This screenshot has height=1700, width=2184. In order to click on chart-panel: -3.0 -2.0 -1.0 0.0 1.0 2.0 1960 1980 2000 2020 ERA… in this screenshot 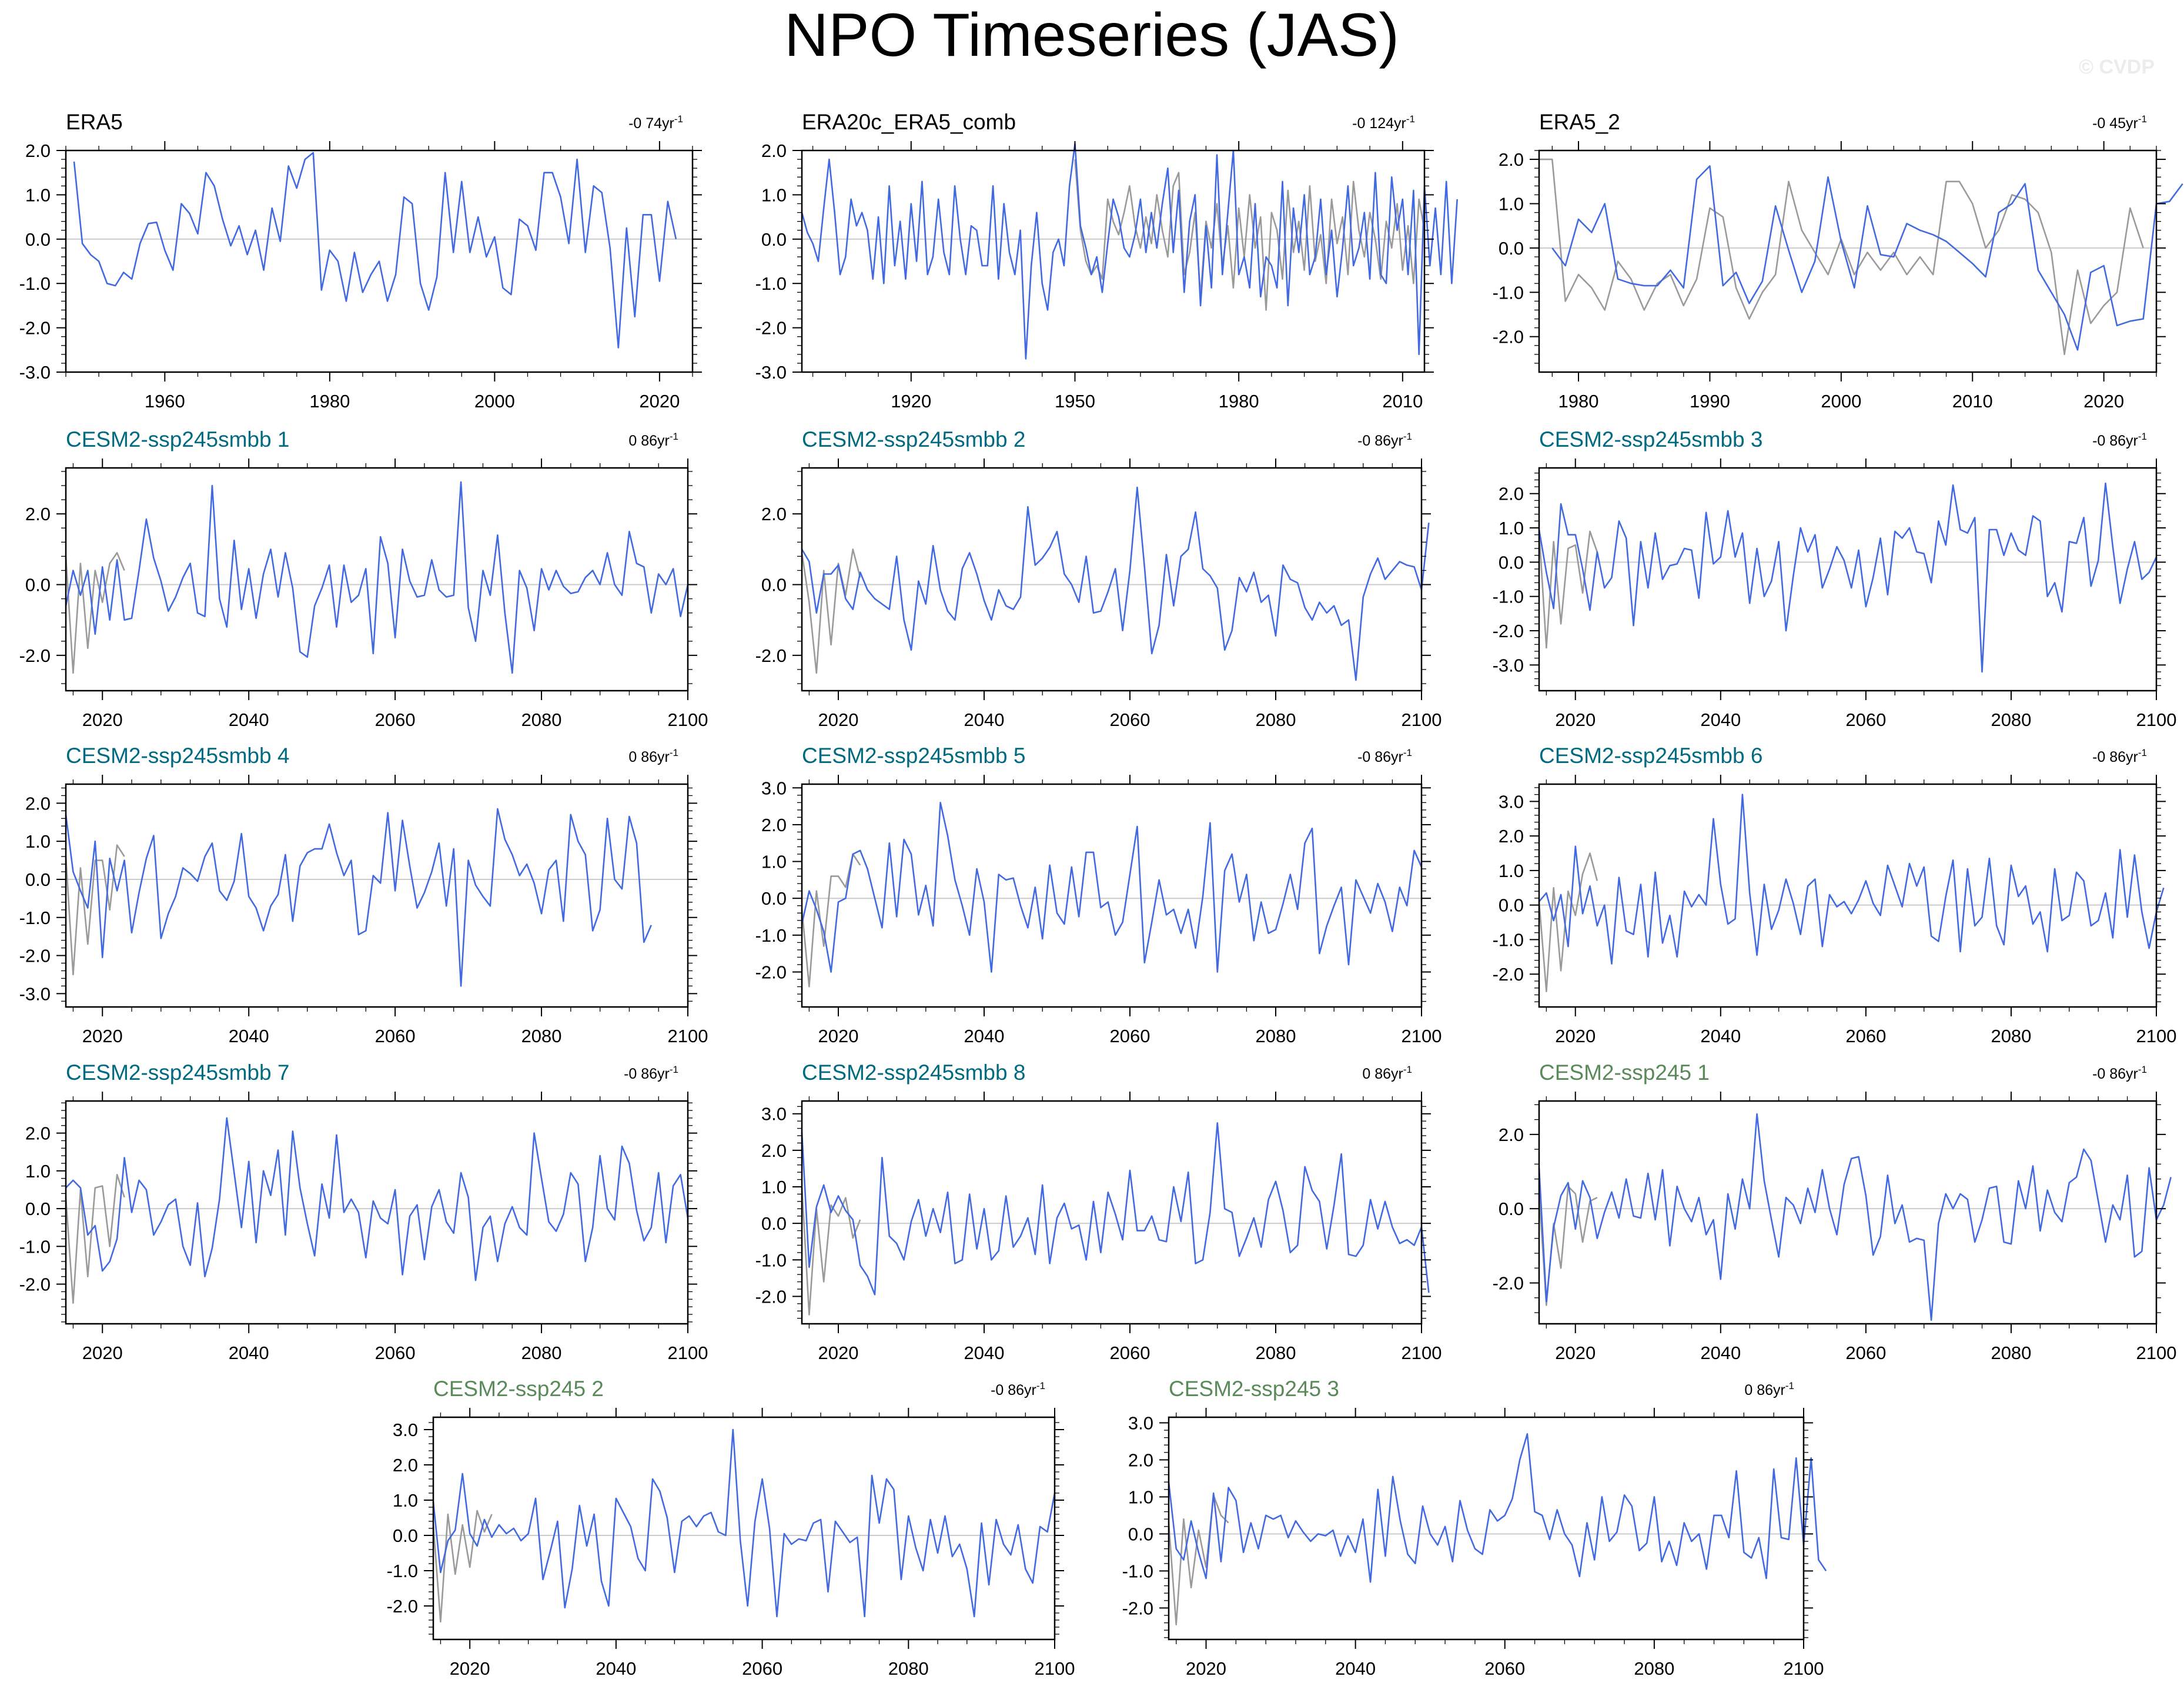, I will do `click(360, 260)`.